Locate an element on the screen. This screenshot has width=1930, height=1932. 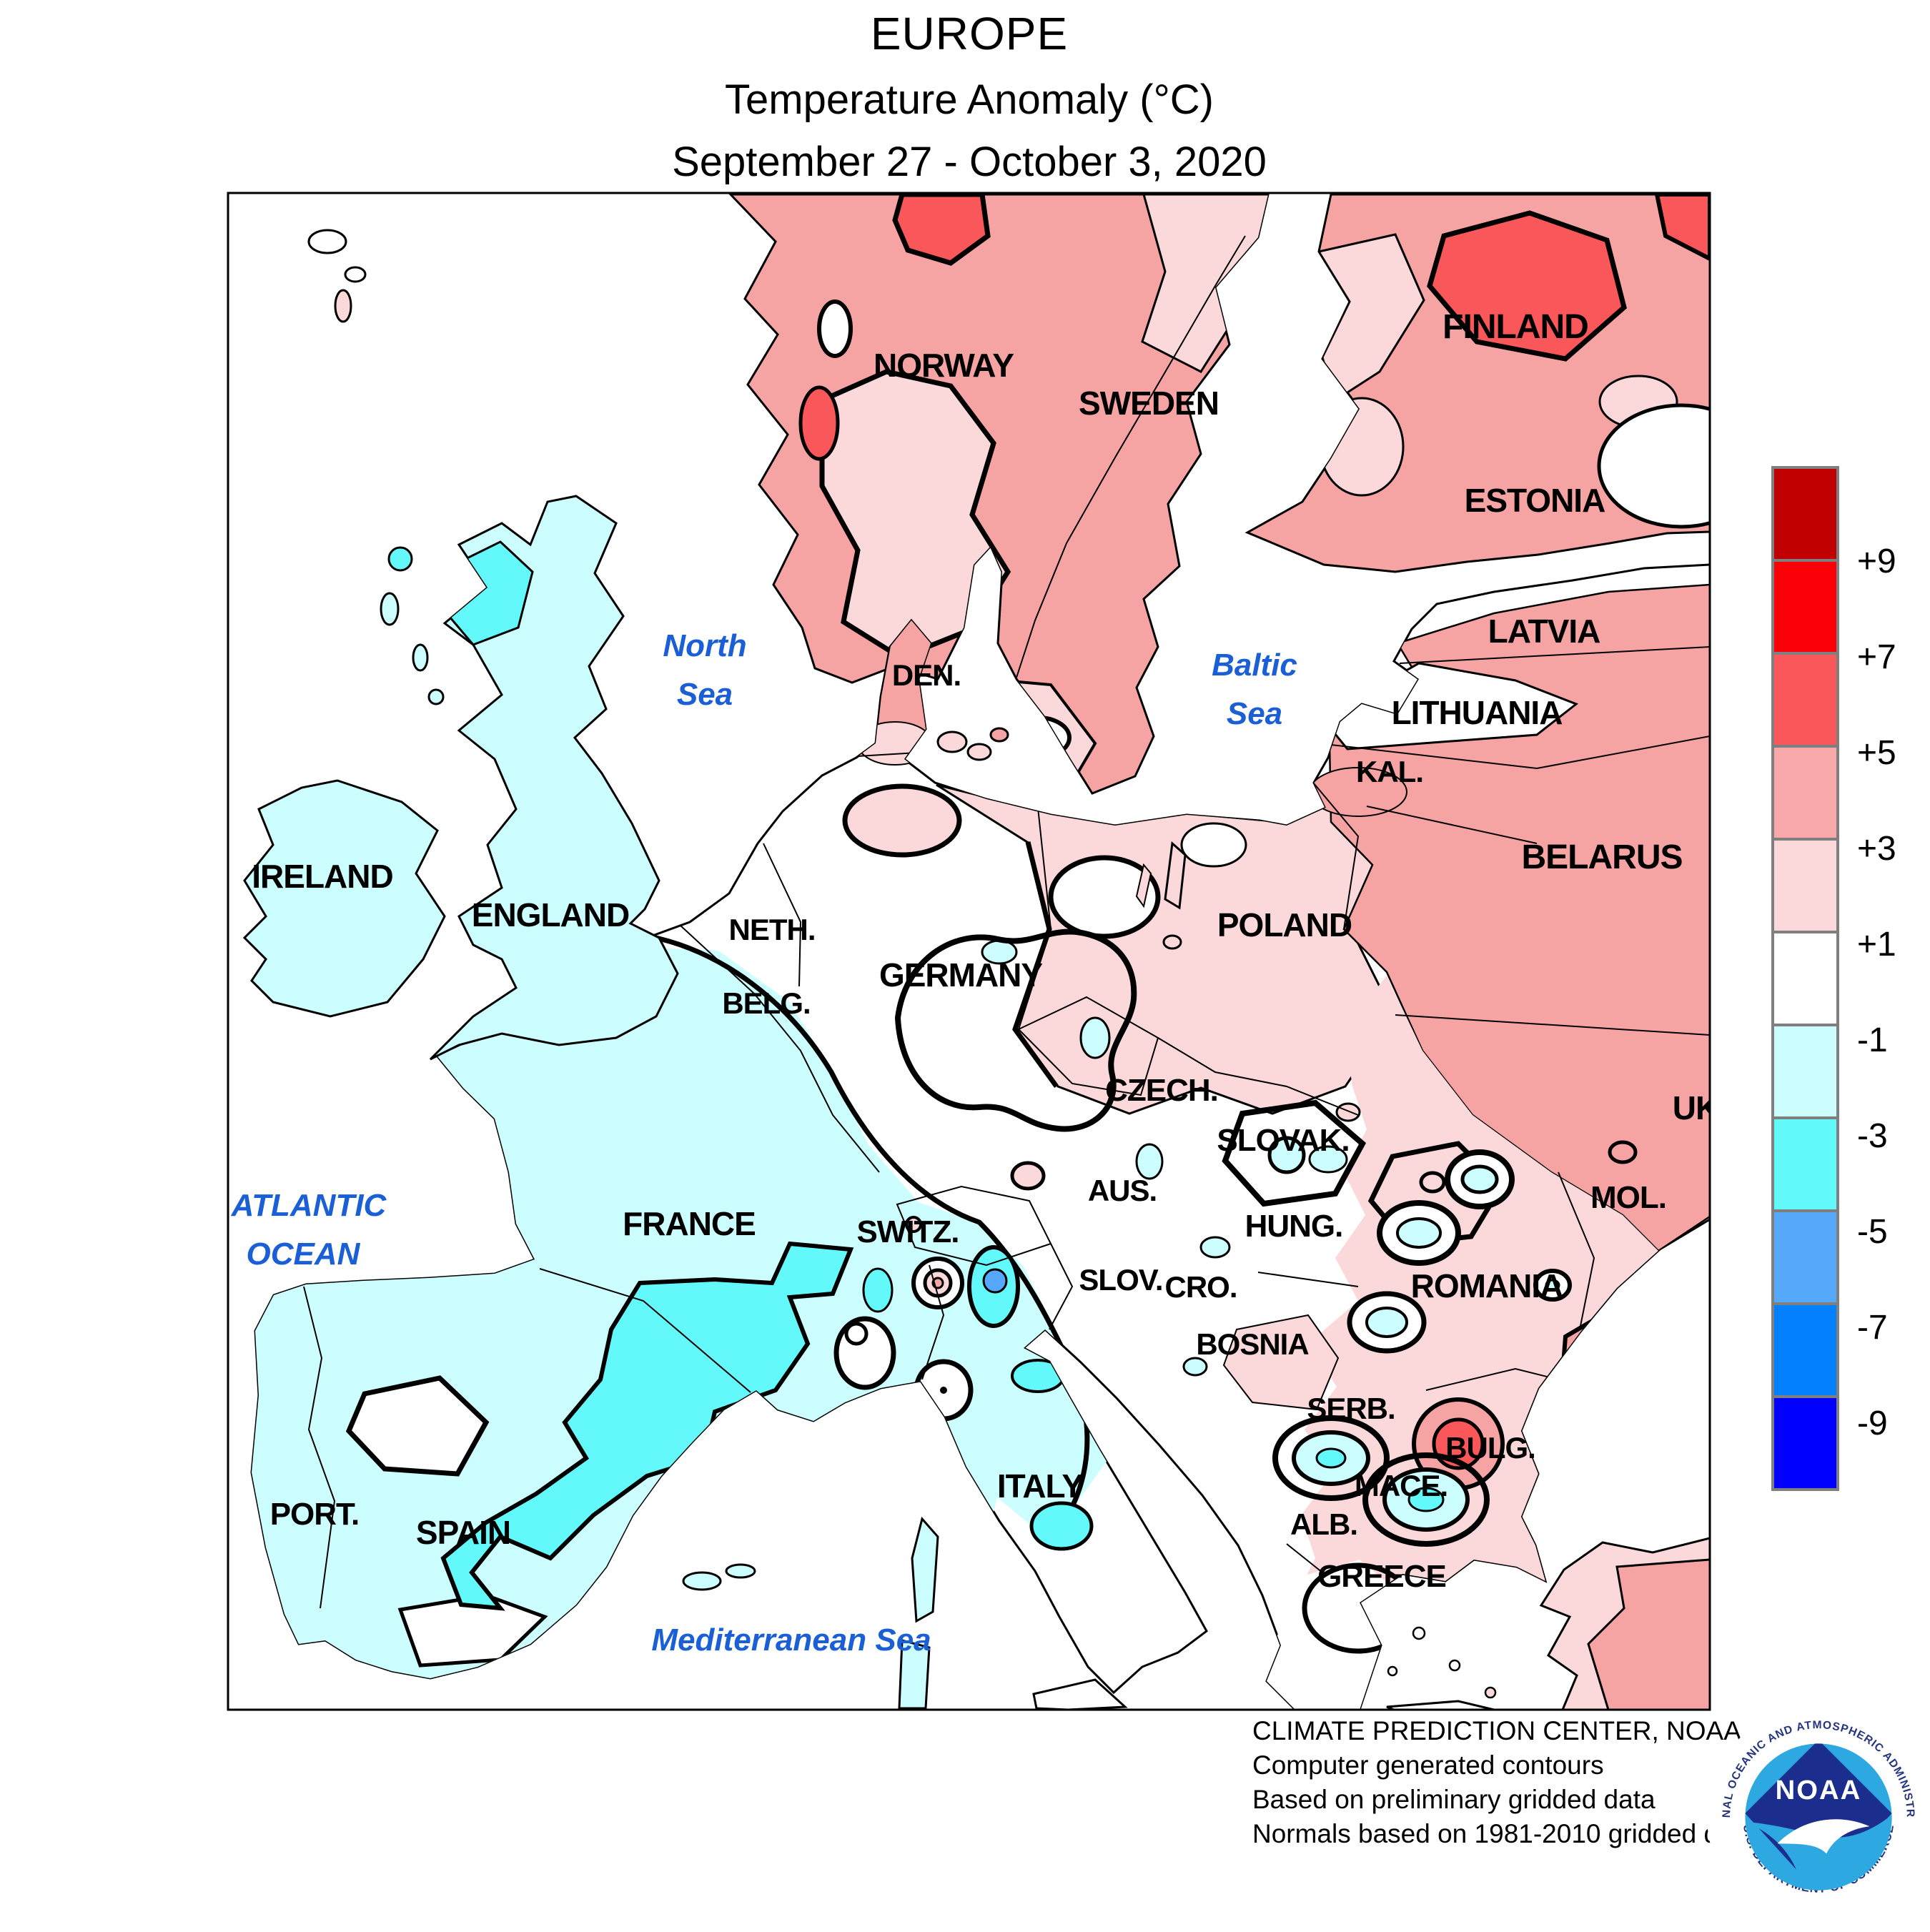
landmass-ireland is located at coordinates (344, 898).